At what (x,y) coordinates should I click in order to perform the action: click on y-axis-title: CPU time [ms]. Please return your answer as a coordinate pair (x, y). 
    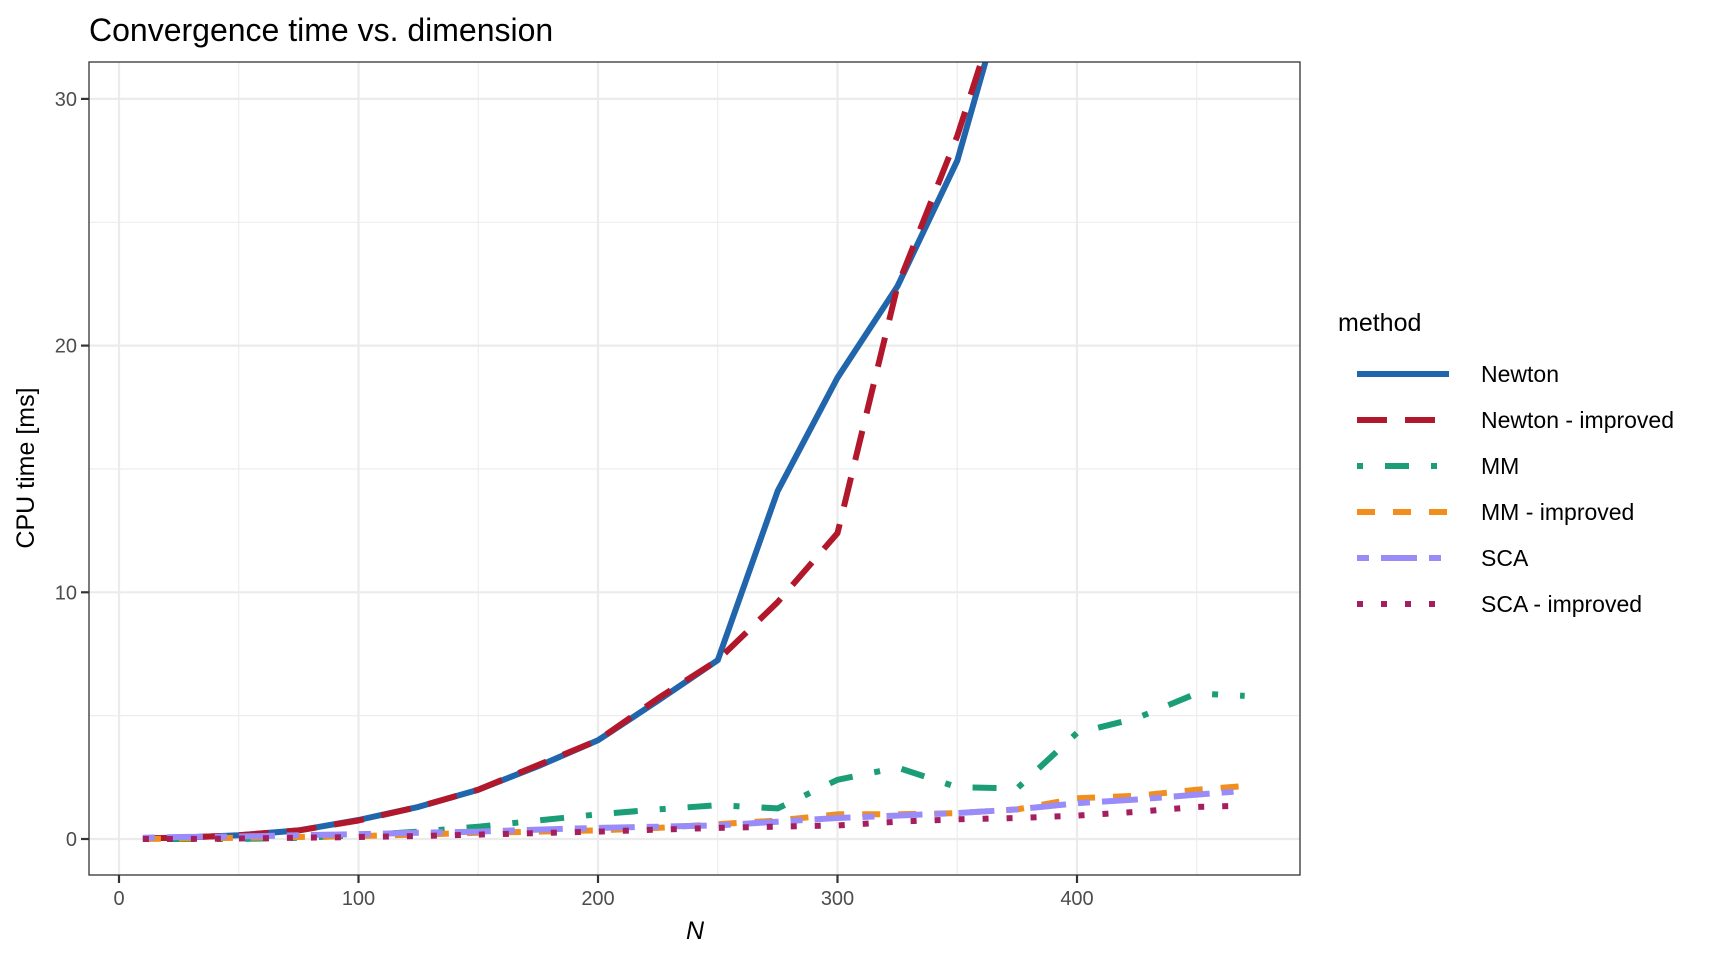
    Looking at the image, I should click on (26, 467).